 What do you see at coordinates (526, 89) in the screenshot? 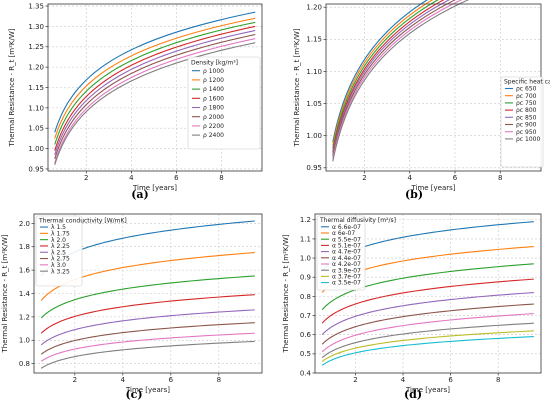
I see `legend-entry: ρc 650` at bounding box center [526, 89].